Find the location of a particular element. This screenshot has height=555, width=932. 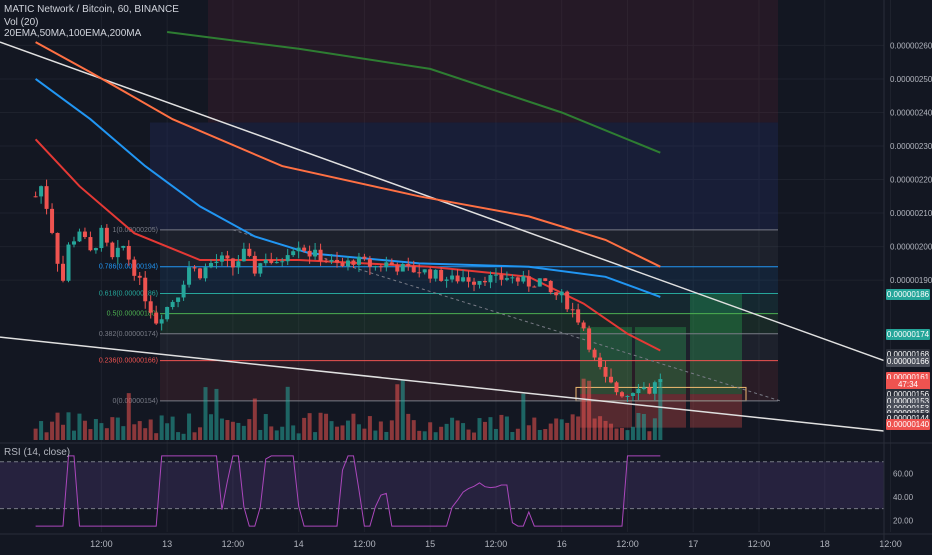

fib-label-1: 1(0.00000205) is located at coordinates (135, 230).